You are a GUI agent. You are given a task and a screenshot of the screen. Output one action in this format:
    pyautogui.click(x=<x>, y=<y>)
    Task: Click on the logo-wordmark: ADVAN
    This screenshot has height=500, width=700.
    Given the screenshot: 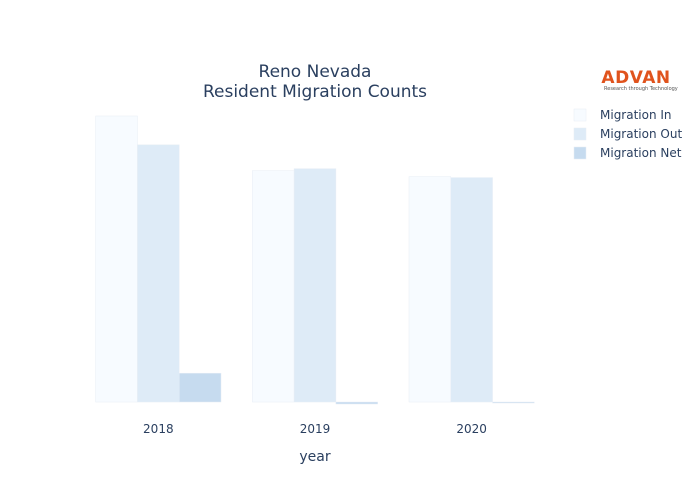 What is the action you would take?
    pyautogui.click(x=635, y=78)
    